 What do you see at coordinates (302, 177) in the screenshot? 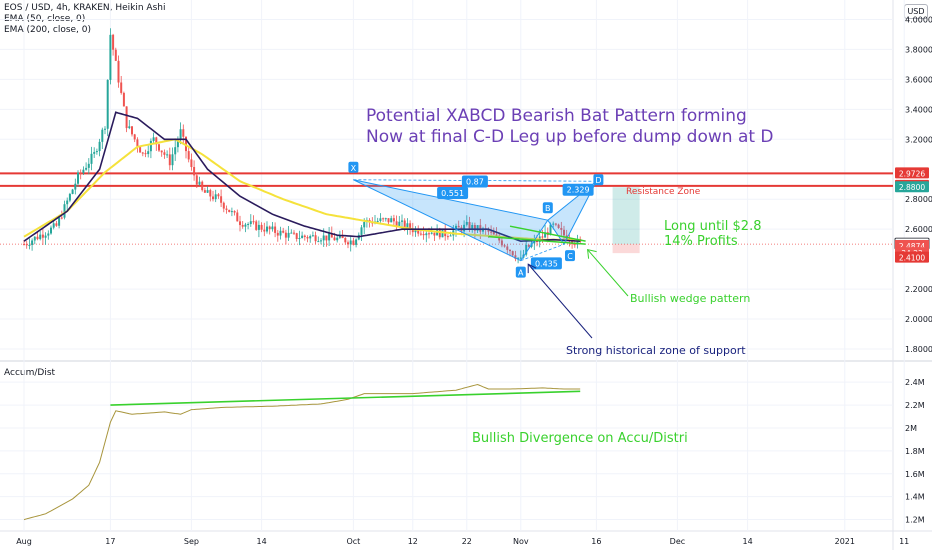
I see `ema-lines` at bounding box center [302, 177].